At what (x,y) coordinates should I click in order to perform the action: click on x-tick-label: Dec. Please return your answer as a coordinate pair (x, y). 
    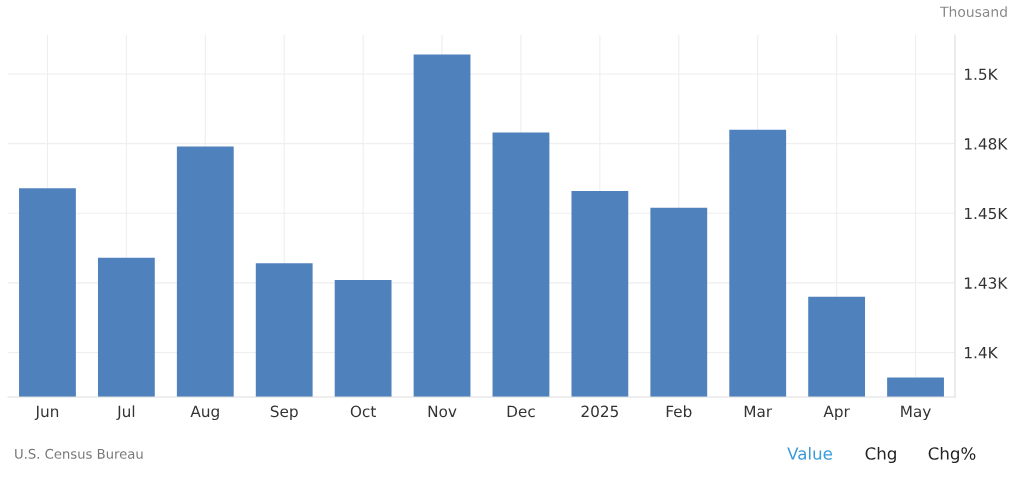
    Looking at the image, I should click on (521, 411).